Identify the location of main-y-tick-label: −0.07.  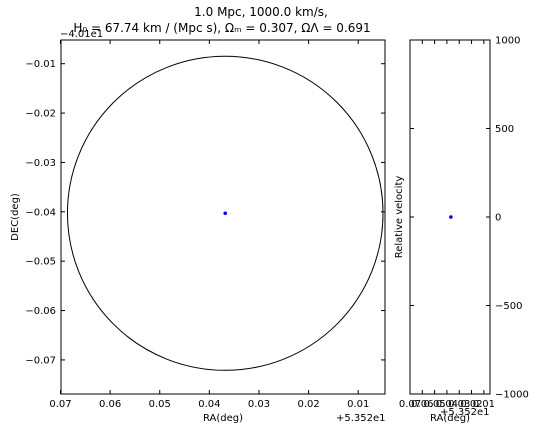
(40, 360).